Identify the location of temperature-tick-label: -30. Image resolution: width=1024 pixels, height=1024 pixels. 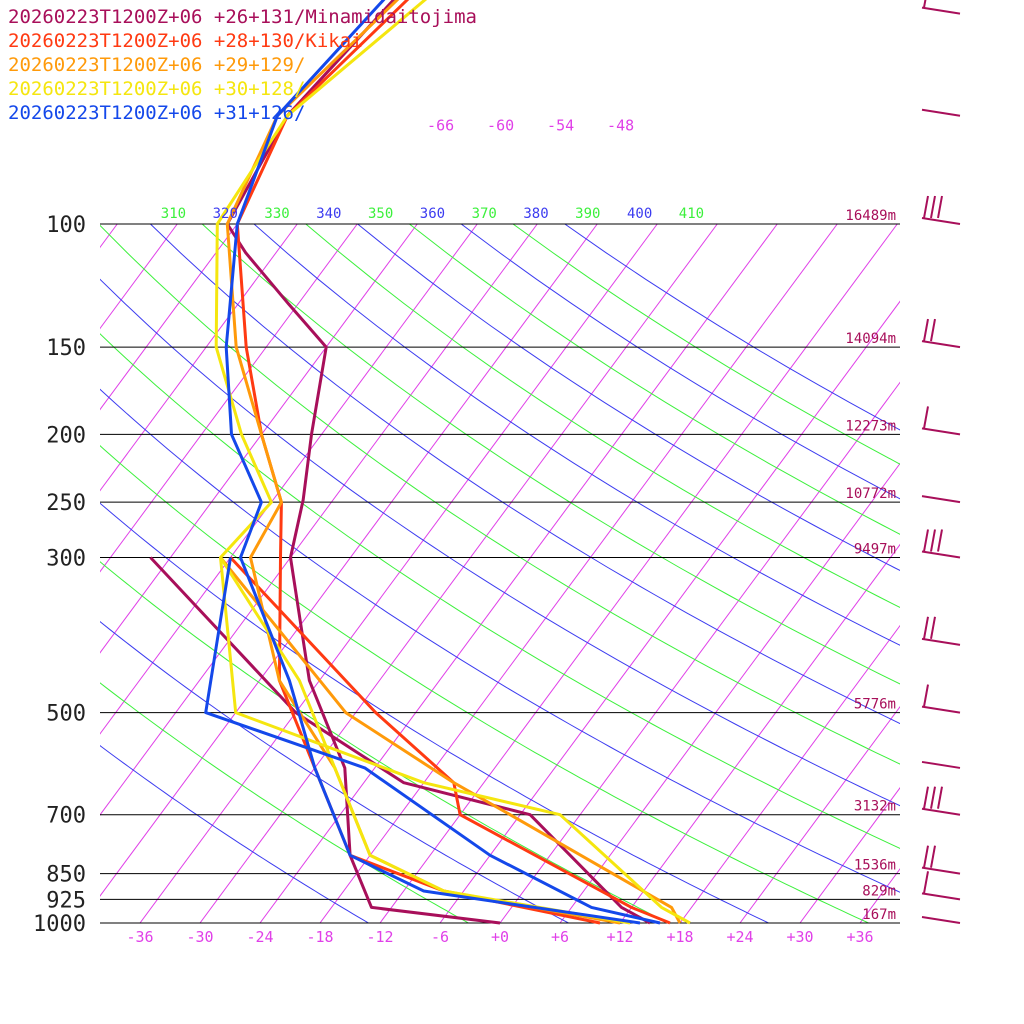
(199, 937).